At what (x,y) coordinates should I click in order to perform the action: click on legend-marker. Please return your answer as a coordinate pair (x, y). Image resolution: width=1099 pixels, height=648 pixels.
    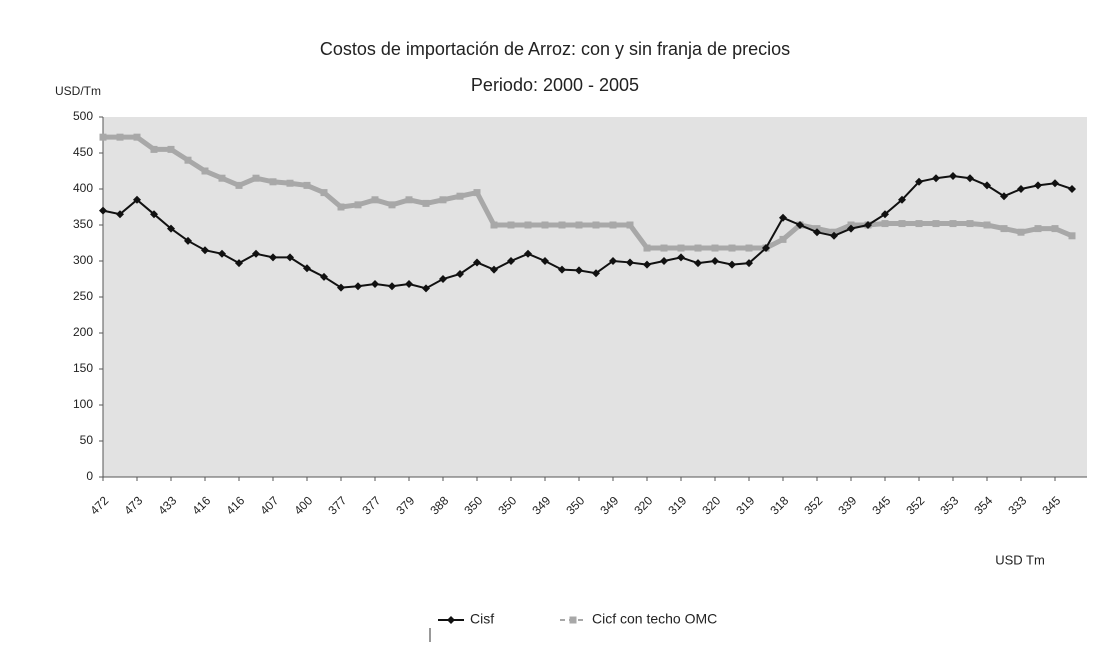
    Looking at the image, I should click on (573, 620).